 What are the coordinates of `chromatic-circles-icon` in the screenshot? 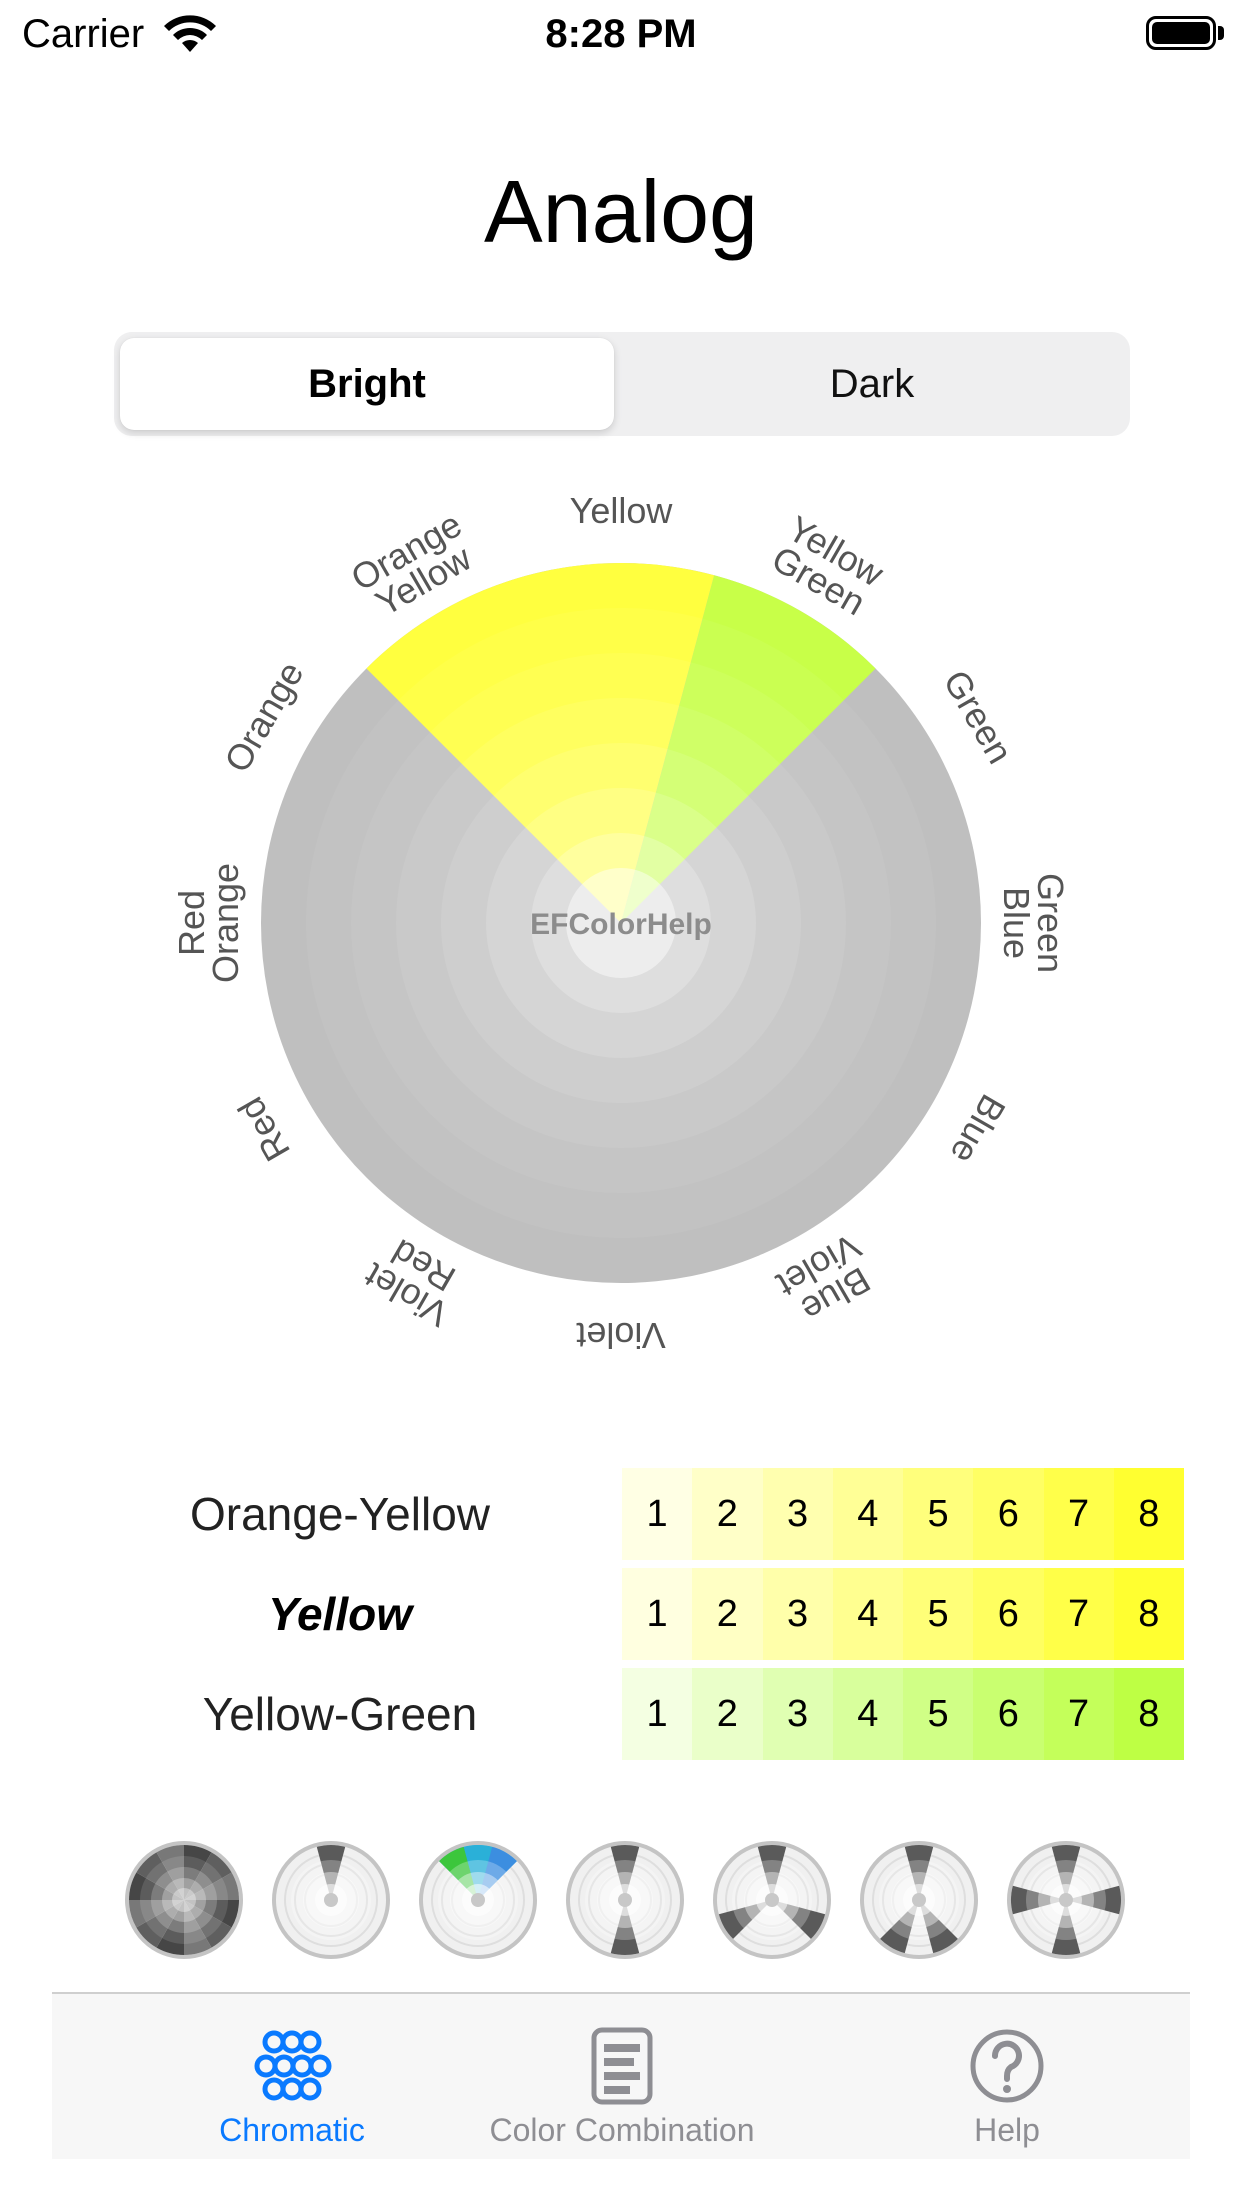 It's located at (293, 2065).